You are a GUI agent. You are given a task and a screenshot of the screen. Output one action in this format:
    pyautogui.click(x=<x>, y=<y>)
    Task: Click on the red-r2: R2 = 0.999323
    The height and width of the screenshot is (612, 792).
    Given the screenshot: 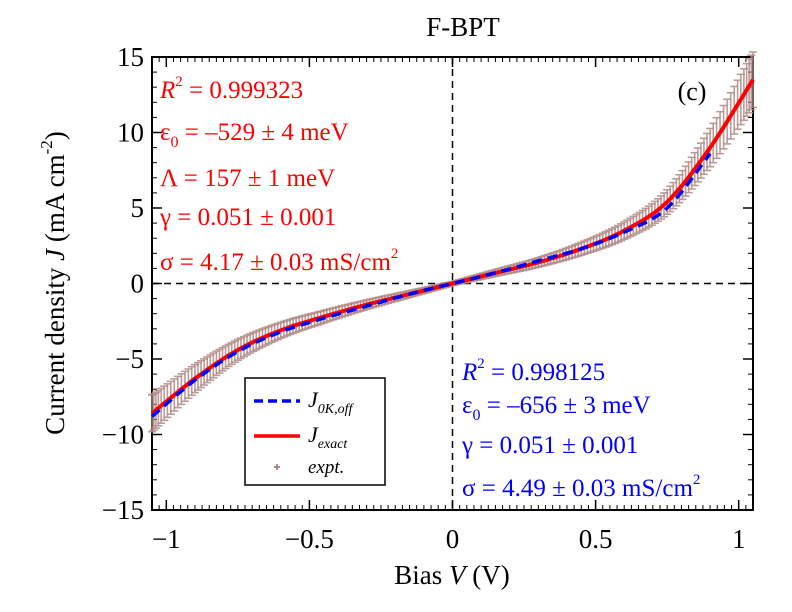 What is the action you would take?
    pyautogui.click(x=231, y=89)
    